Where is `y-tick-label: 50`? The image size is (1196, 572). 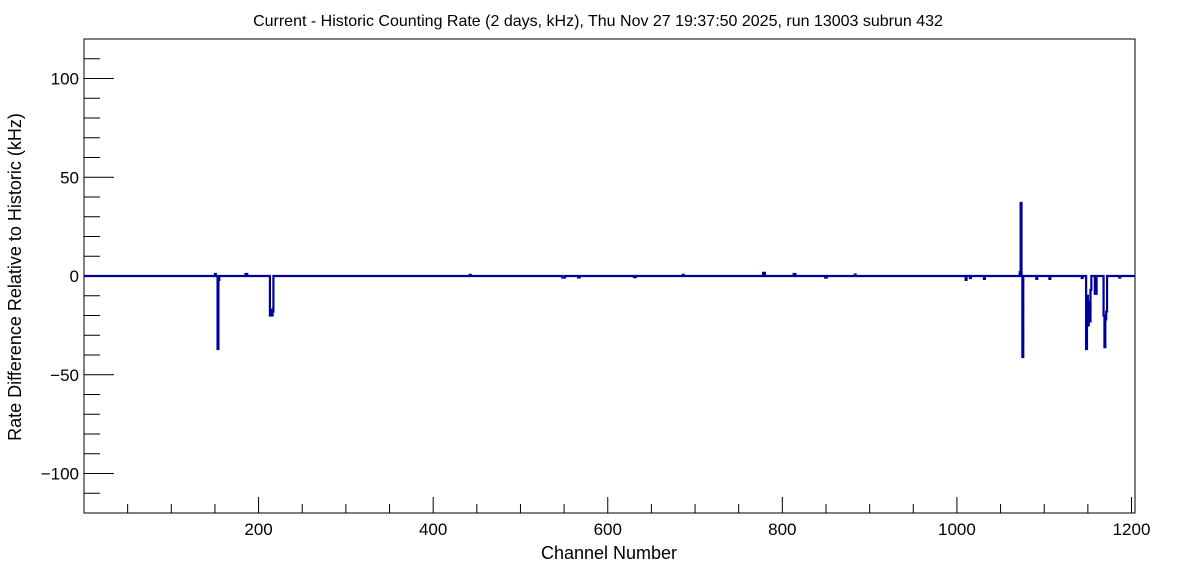
y-tick-label: 50 is located at coordinates (69, 177).